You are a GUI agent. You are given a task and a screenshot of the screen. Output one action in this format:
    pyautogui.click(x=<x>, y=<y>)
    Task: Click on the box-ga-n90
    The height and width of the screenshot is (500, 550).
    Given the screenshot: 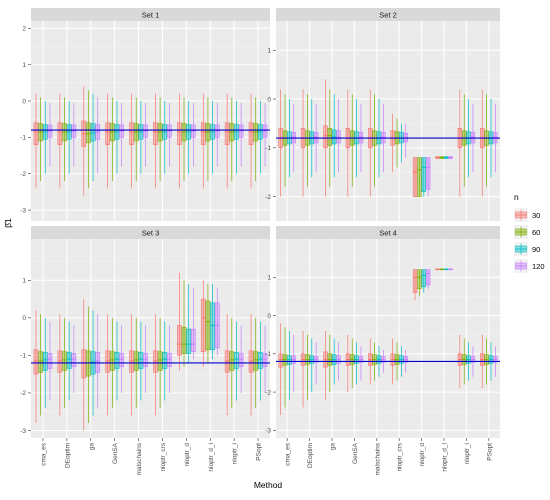 What is the action you would take?
    pyautogui.click(x=334, y=136)
    